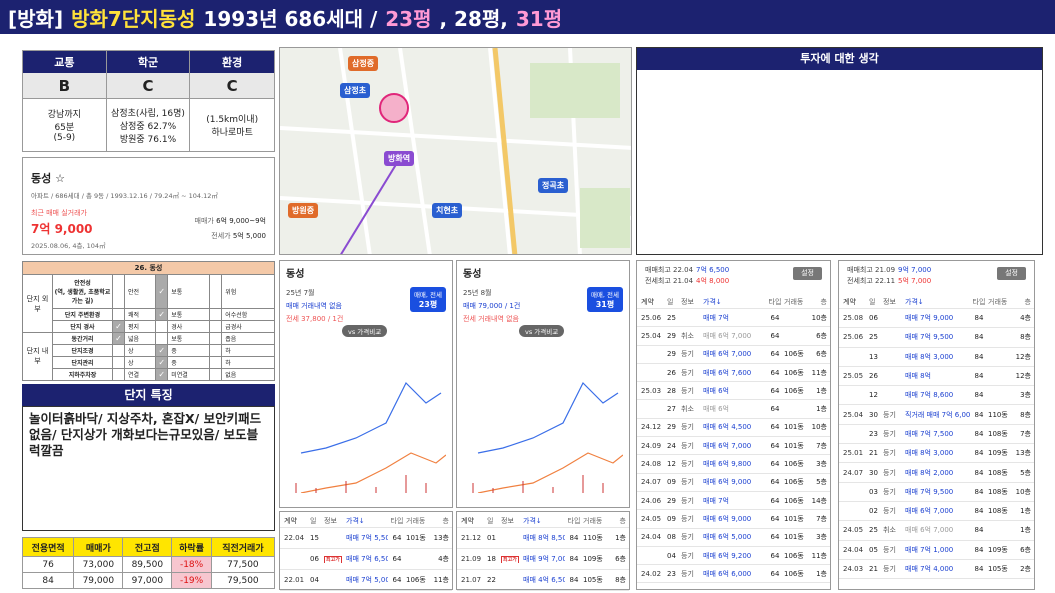 Image resolution: width=1055 pixels, height=593 pixels. What do you see at coordinates (873, 491) in the screenshot?
I see `trade-cell: 03` at bounding box center [873, 491].